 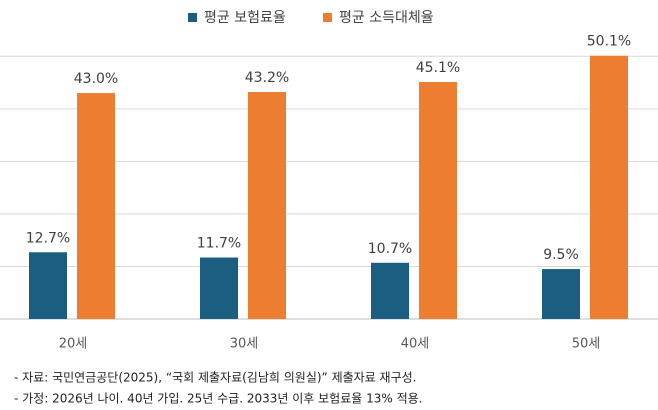 I want to click on value-label: 43.0%, so click(x=96, y=79).